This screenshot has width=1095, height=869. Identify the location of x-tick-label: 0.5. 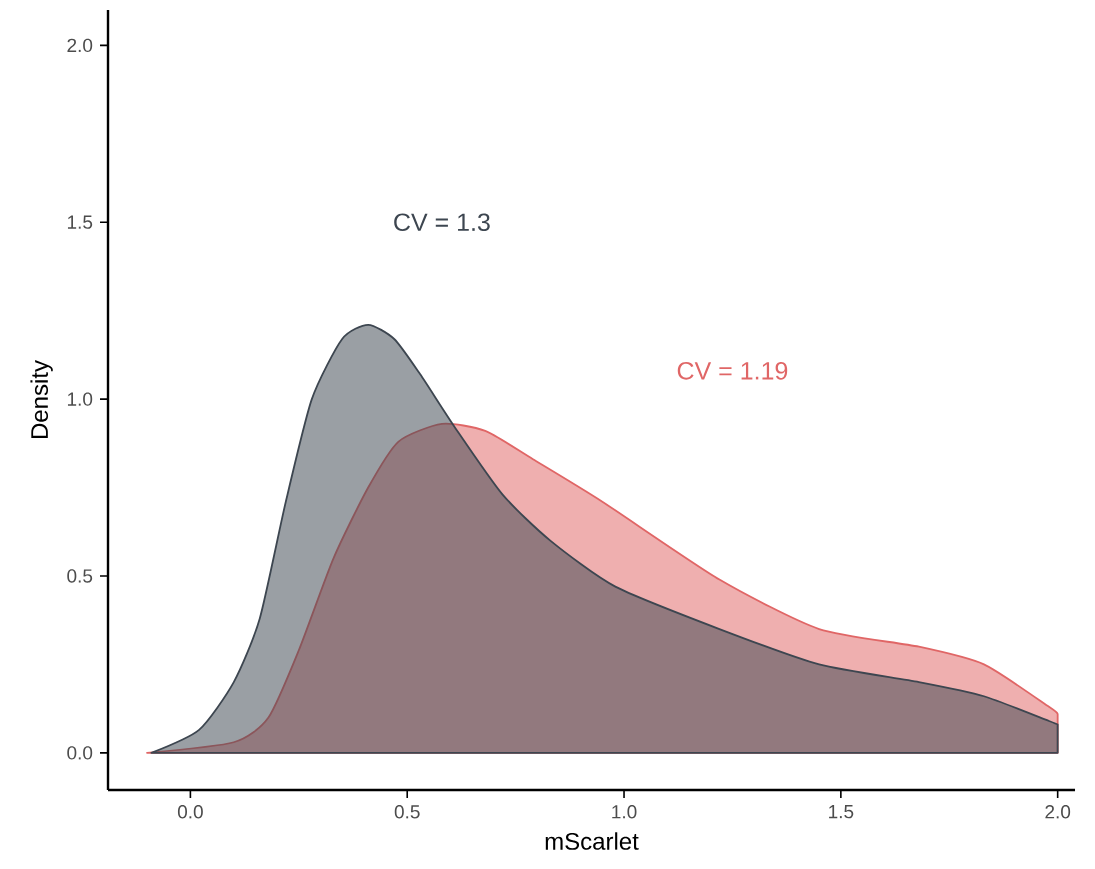
(407, 812).